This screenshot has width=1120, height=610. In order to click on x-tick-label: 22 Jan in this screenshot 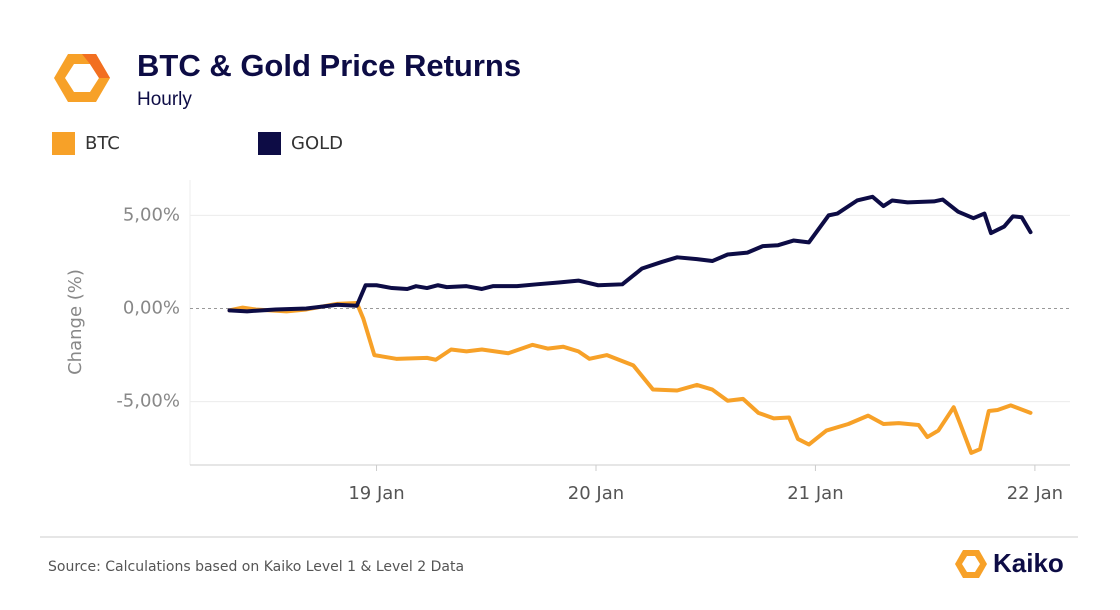, I will do `click(1035, 493)`.